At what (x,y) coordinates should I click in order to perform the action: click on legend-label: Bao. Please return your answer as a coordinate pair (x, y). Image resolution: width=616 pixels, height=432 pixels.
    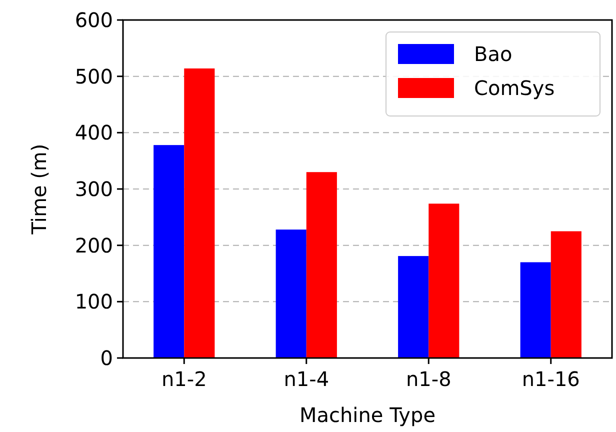
    Looking at the image, I should click on (493, 54).